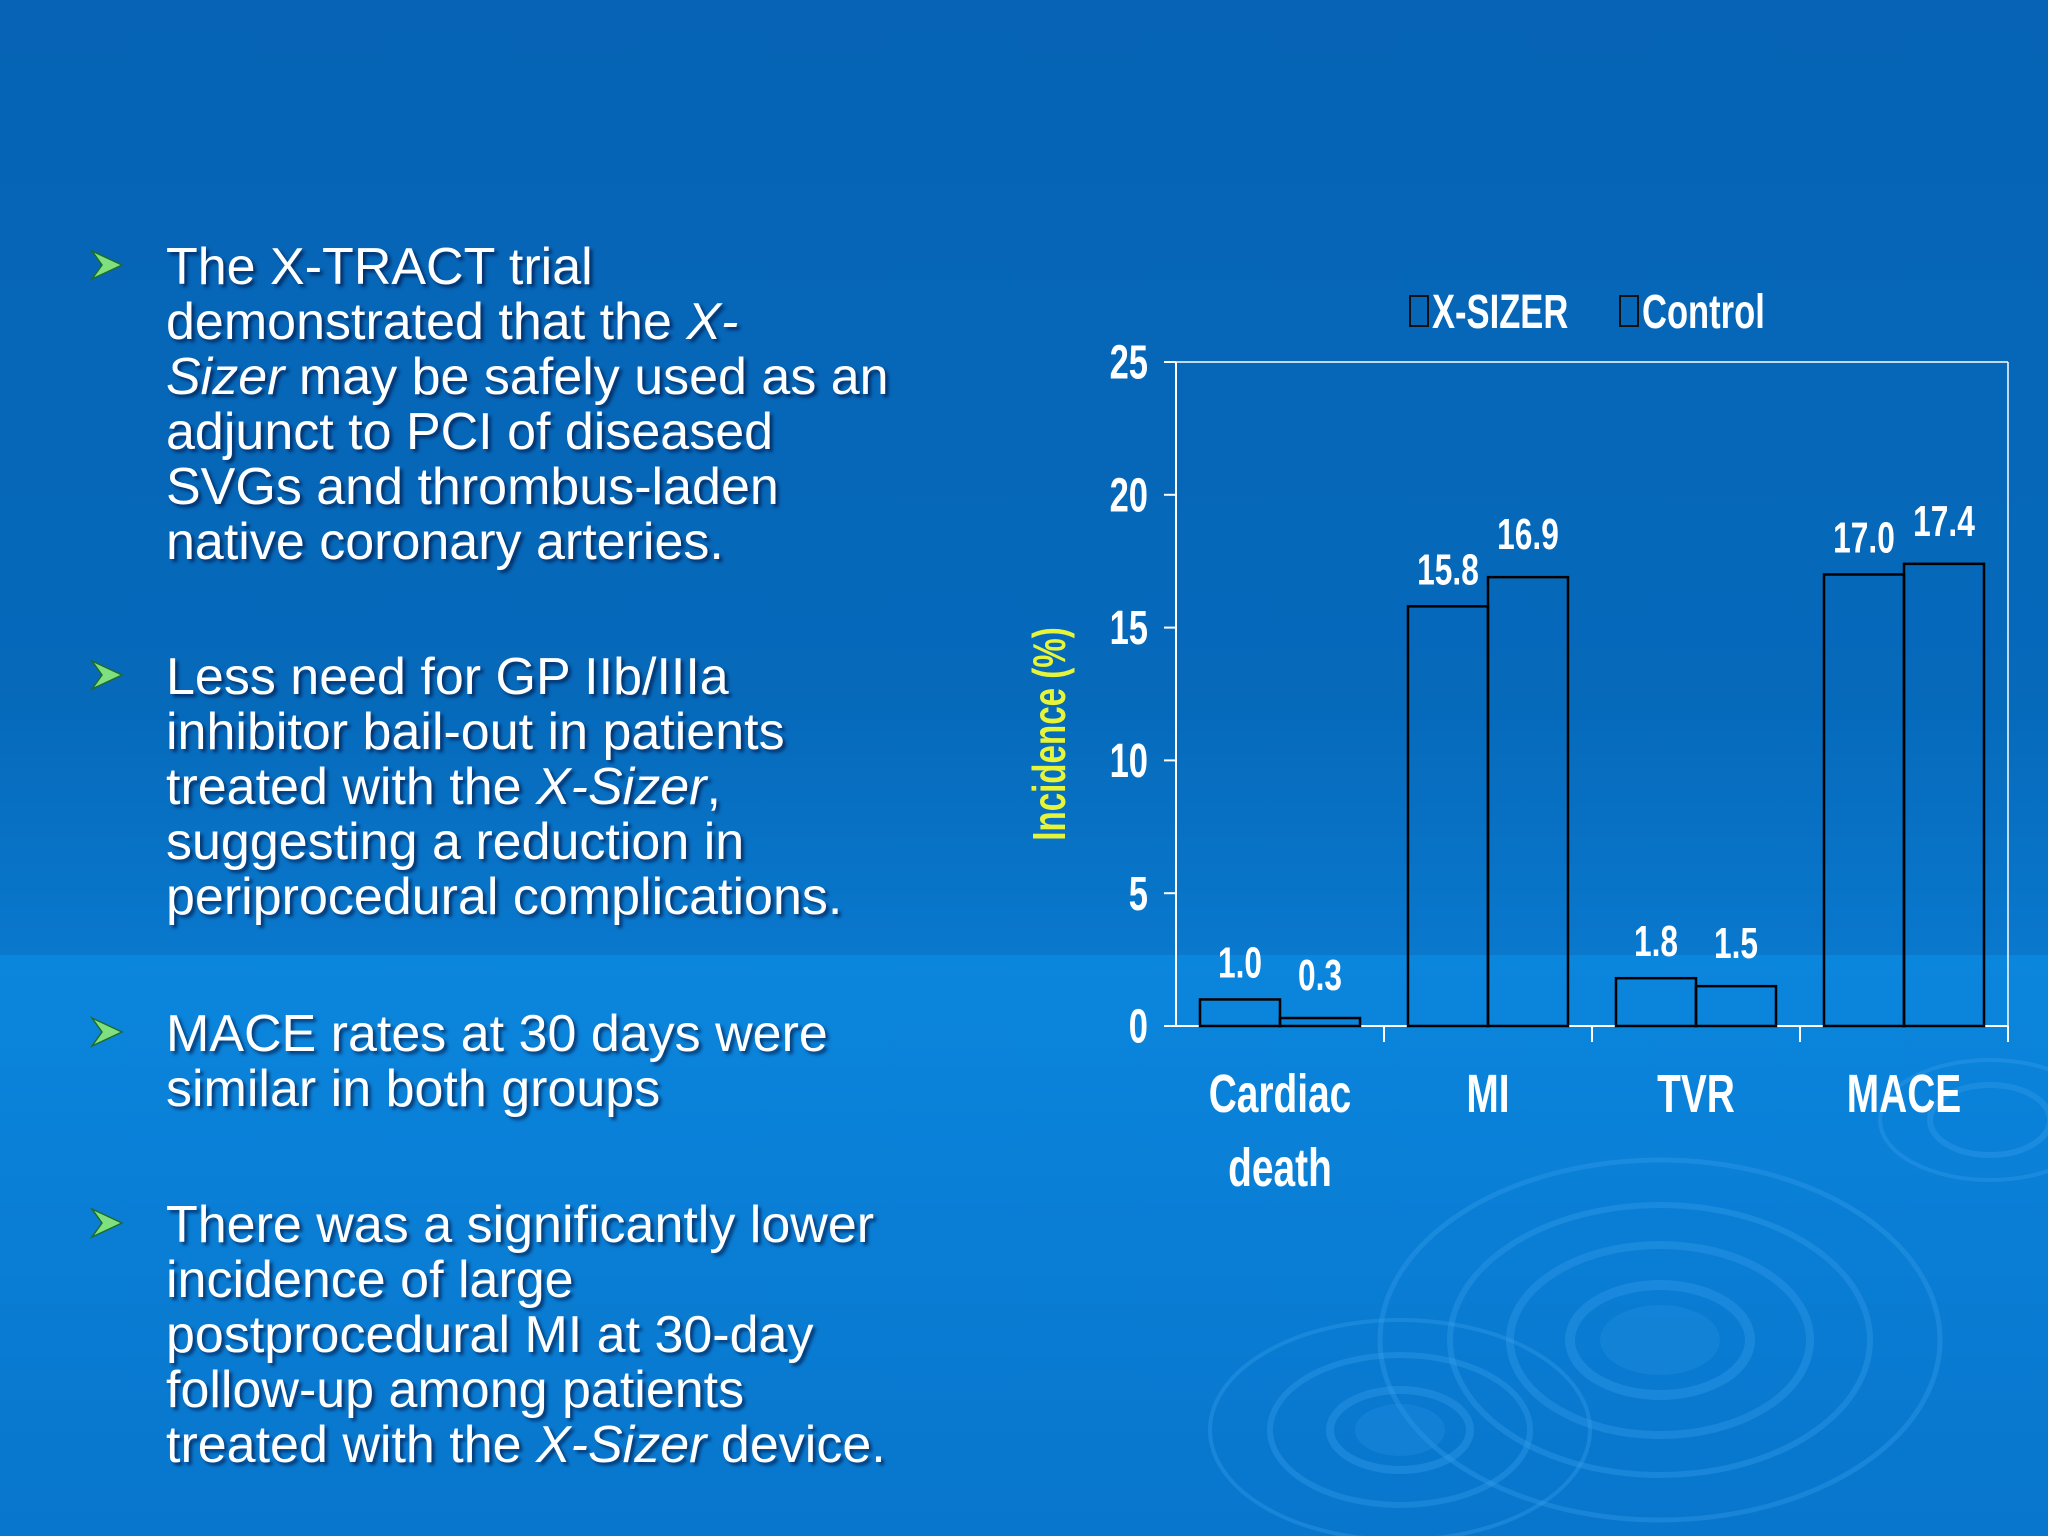  What do you see at coordinates (1240, 962) in the screenshot?
I see `data-label: 1.0` at bounding box center [1240, 962].